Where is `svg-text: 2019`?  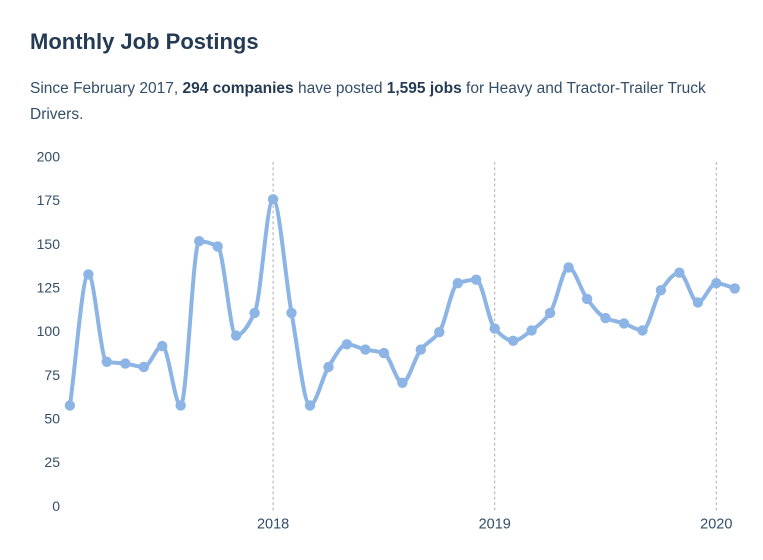
svg-text: 2019 is located at coordinates (495, 524).